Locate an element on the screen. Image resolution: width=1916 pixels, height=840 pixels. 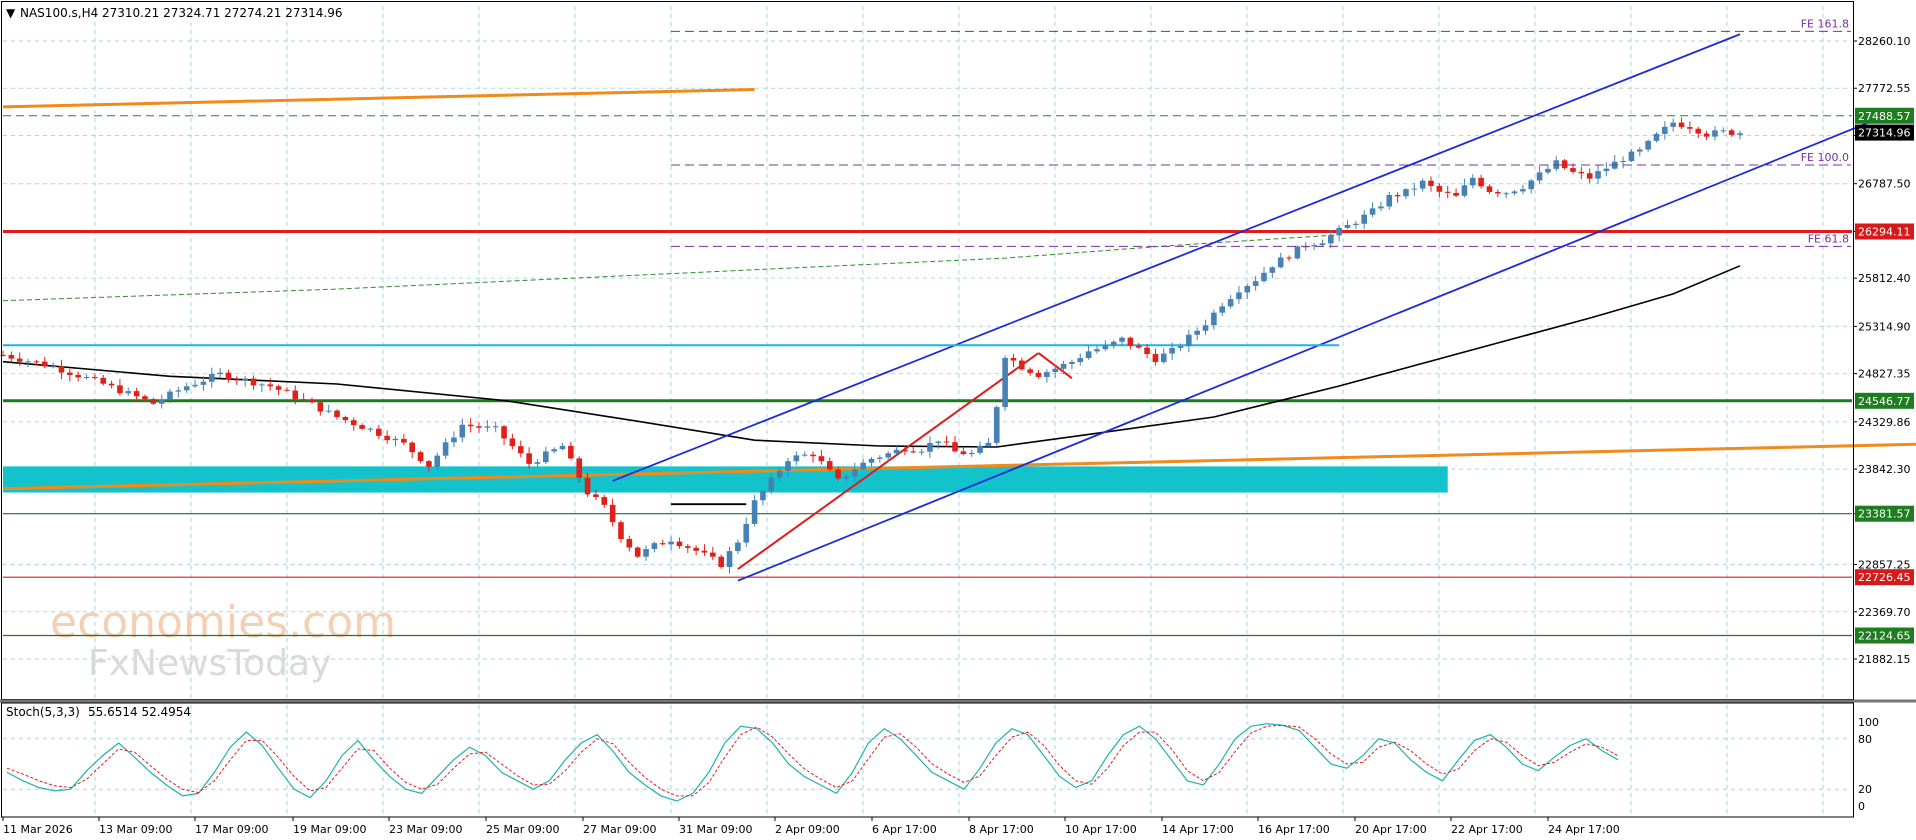
price-axis-label: 27772.55 is located at coordinates (1884, 88).